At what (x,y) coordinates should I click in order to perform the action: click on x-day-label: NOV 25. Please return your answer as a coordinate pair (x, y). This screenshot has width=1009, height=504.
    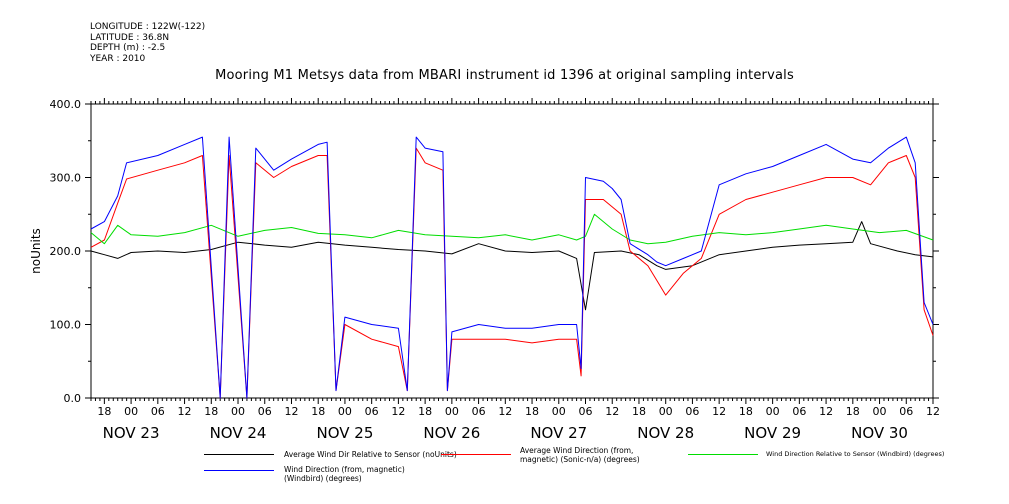
    Looking at the image, I should click on (344, 433).